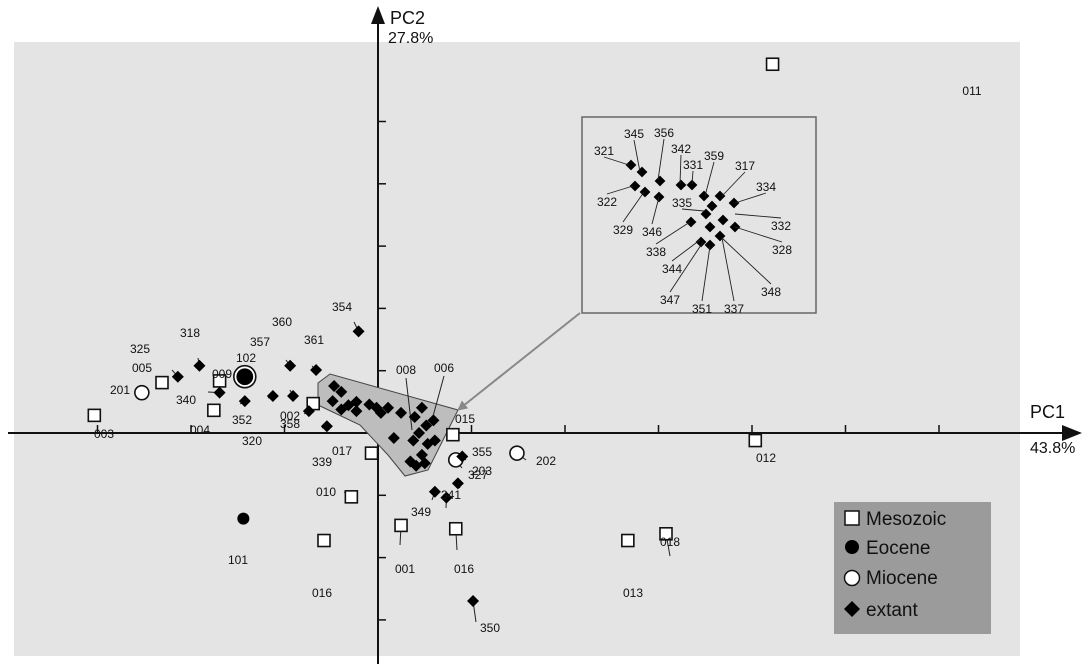 The width and height of the screenshot is (1091, 664). Describe the element at coordinates (1047, 412) in the screenshot. I see `x-axis-title: PC1` at that location.